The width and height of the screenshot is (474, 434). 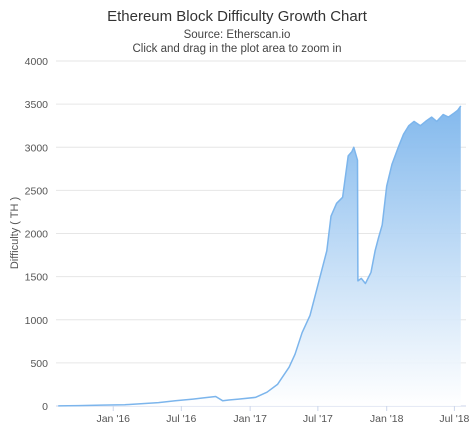 I want to click on x-tick-label: Jul '16, so click(x=181, y=419).